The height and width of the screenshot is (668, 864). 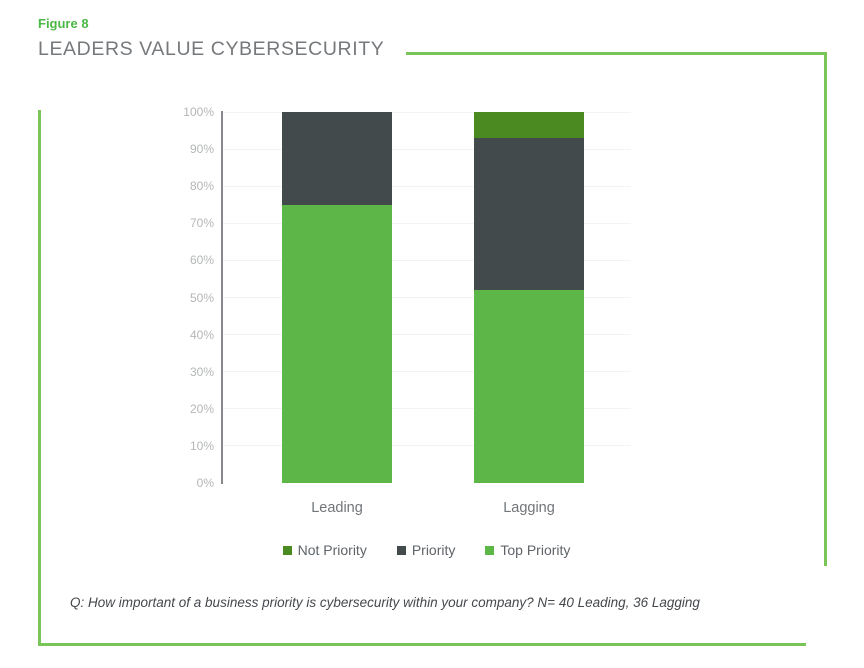 I want to click on y-axis-tick-40%: 40%, so click(x=201, y=334).